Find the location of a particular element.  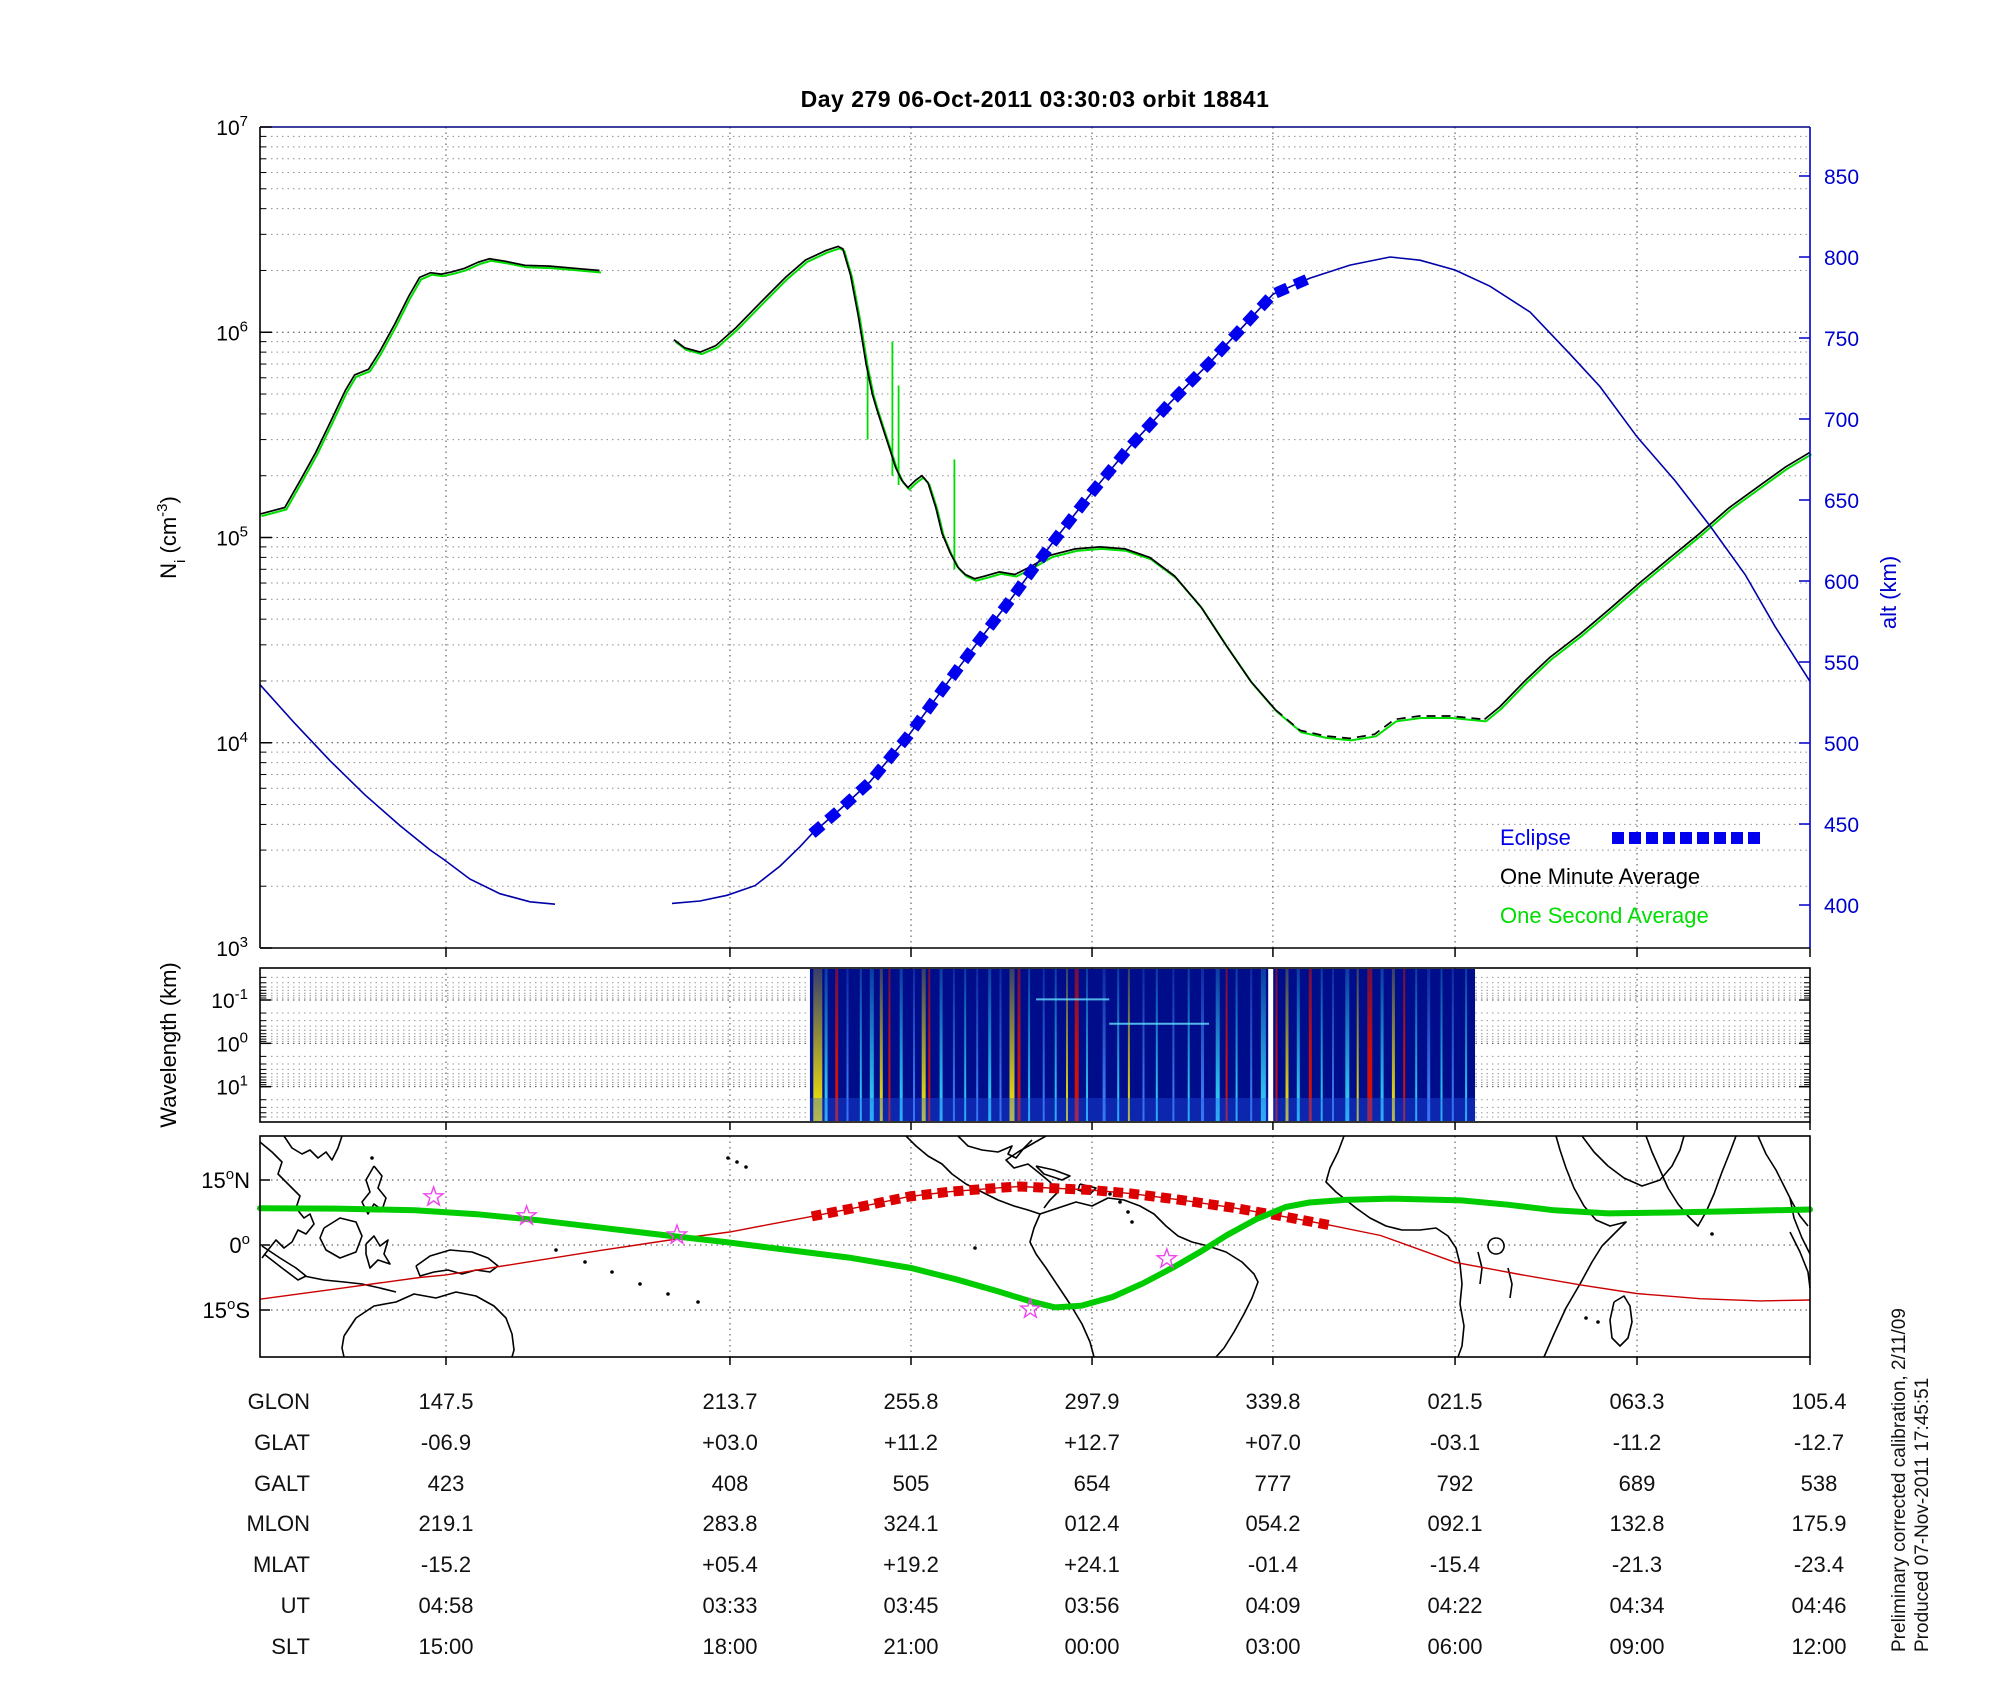

table-cell: 255.8 is located at coordinates (911, 1401).